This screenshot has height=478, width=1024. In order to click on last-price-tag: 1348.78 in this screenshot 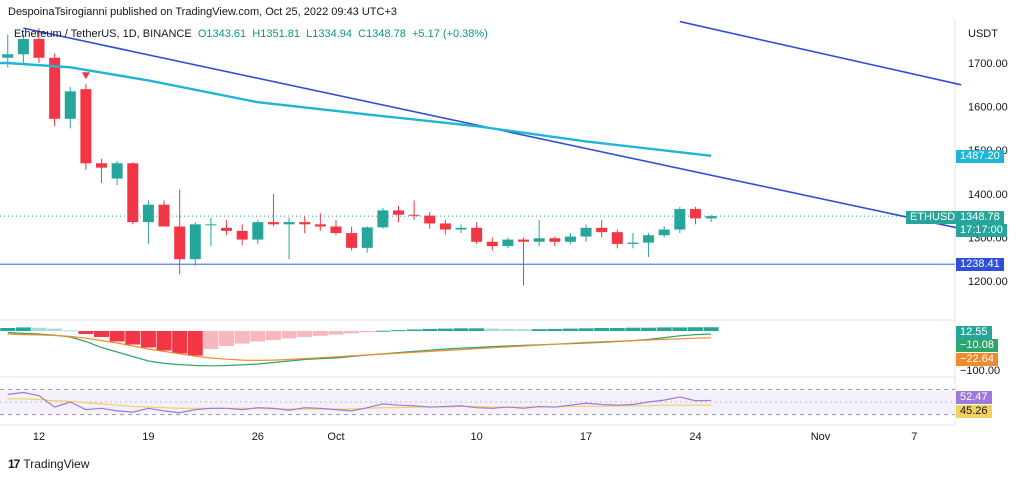, I will do `click(980, 217)`.